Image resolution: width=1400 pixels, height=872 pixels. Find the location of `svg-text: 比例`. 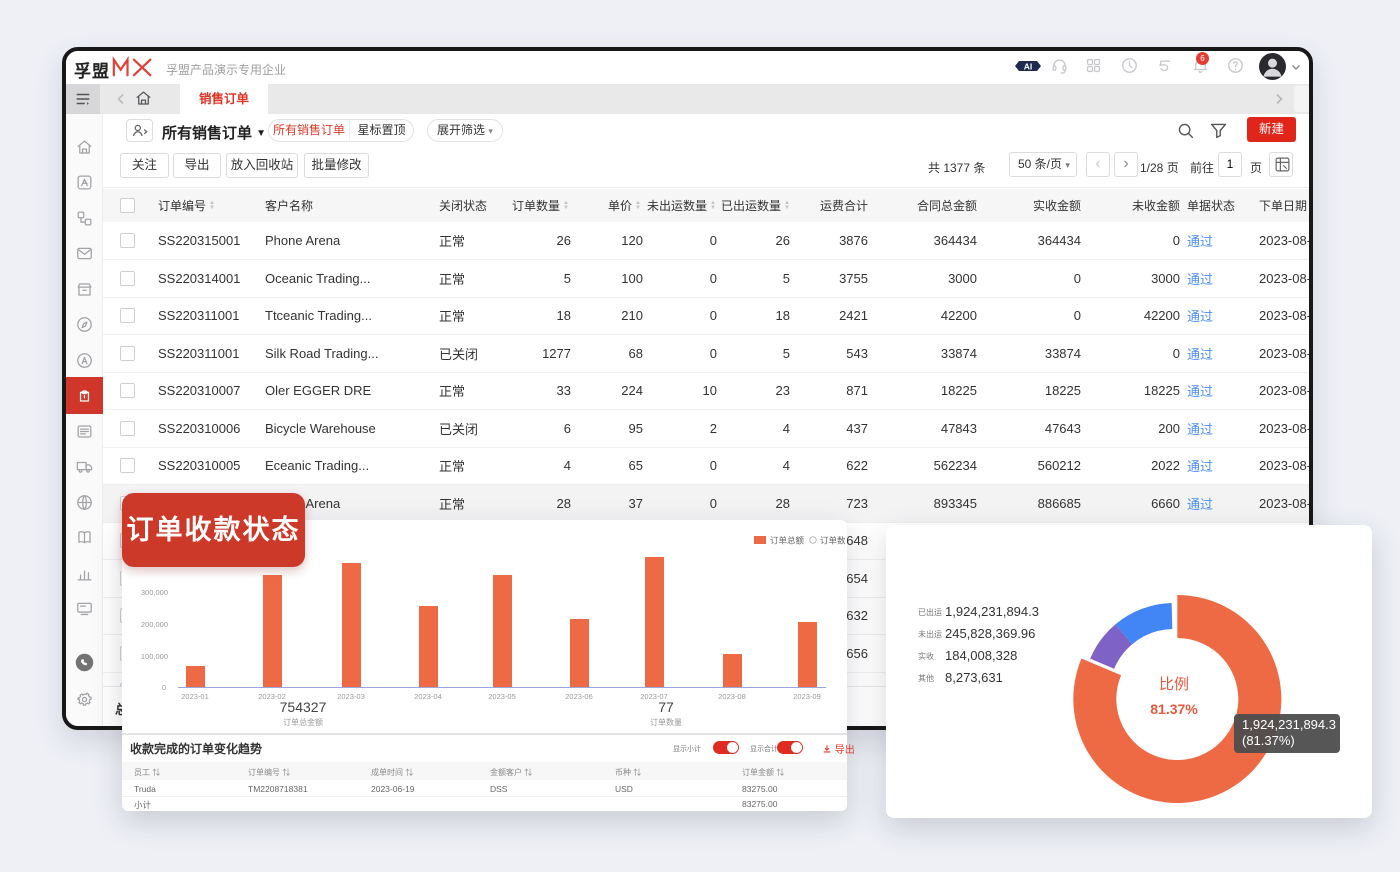

svg-text: 比例 is located at coordinates (1174, 684).